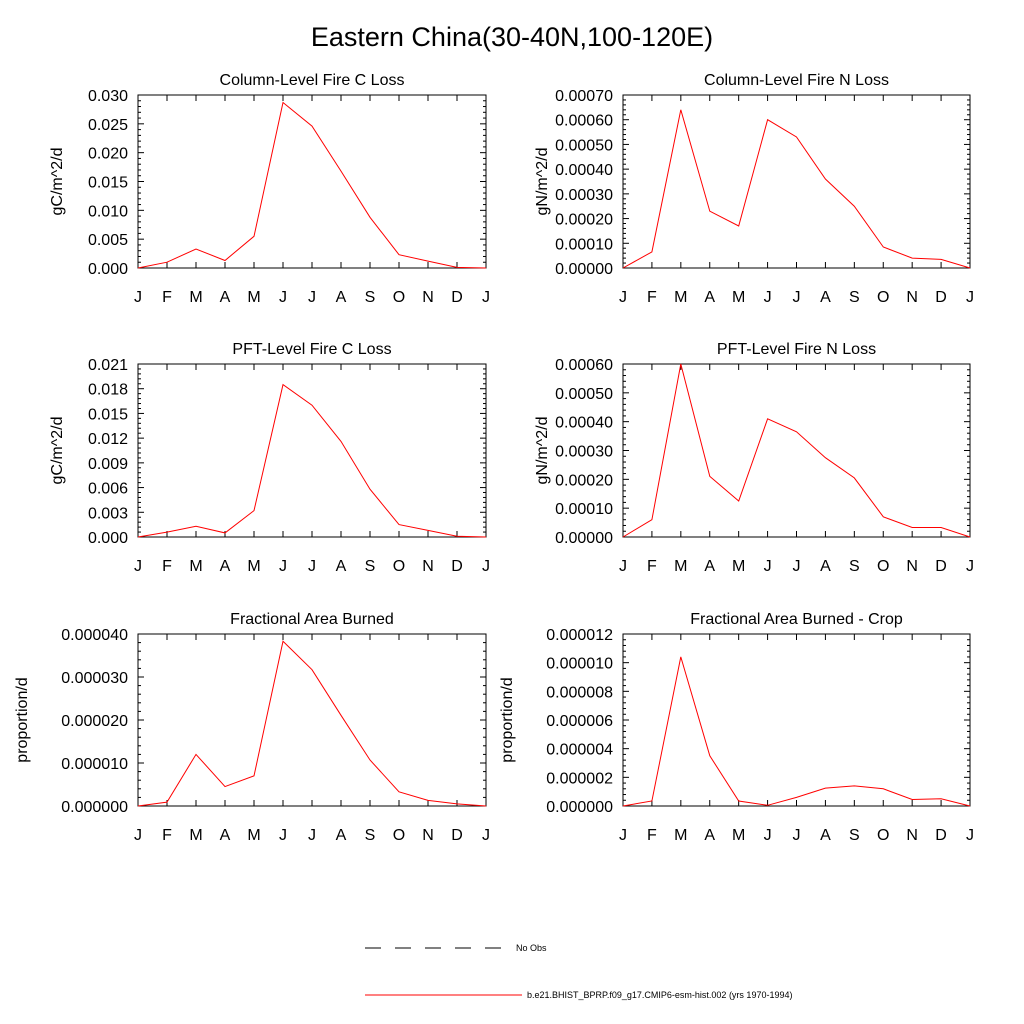  What do you see at coordinates (108, 513) in the screenshot?
I see `y-tick-label: 0.003` at bounding box center [108, 513].